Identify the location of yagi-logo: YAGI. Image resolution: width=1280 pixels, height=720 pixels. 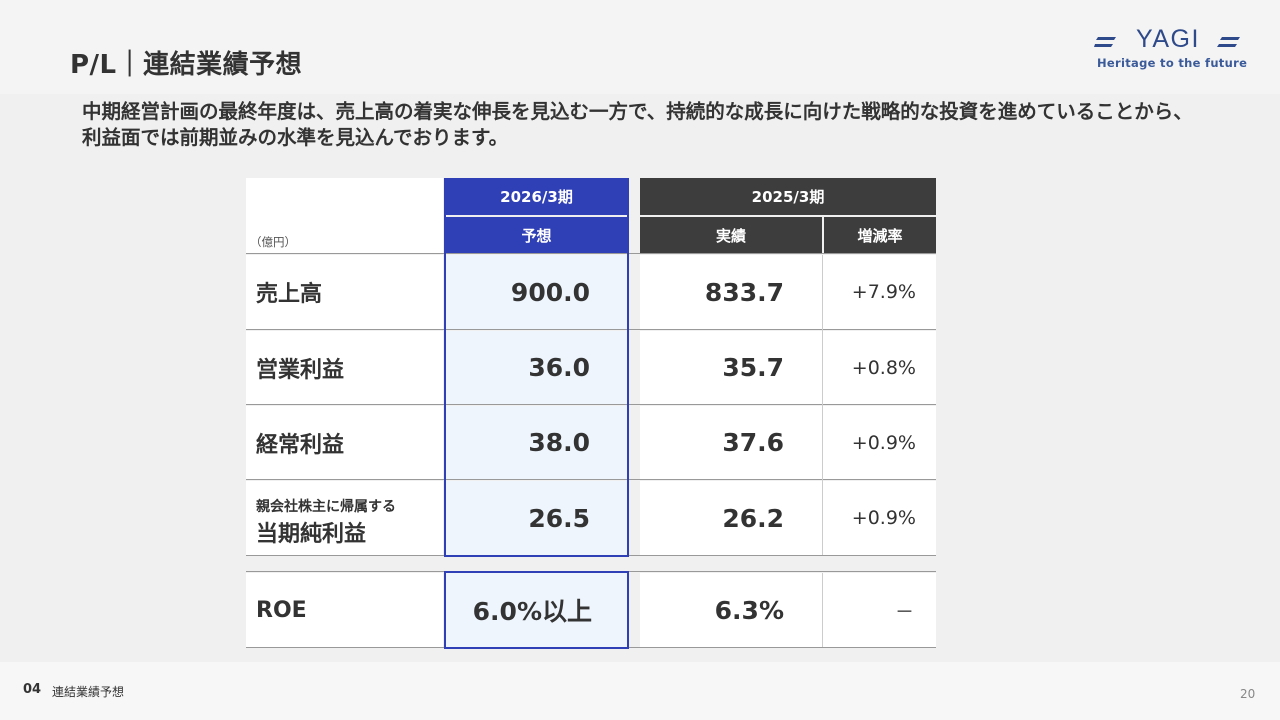
(1167, 39).